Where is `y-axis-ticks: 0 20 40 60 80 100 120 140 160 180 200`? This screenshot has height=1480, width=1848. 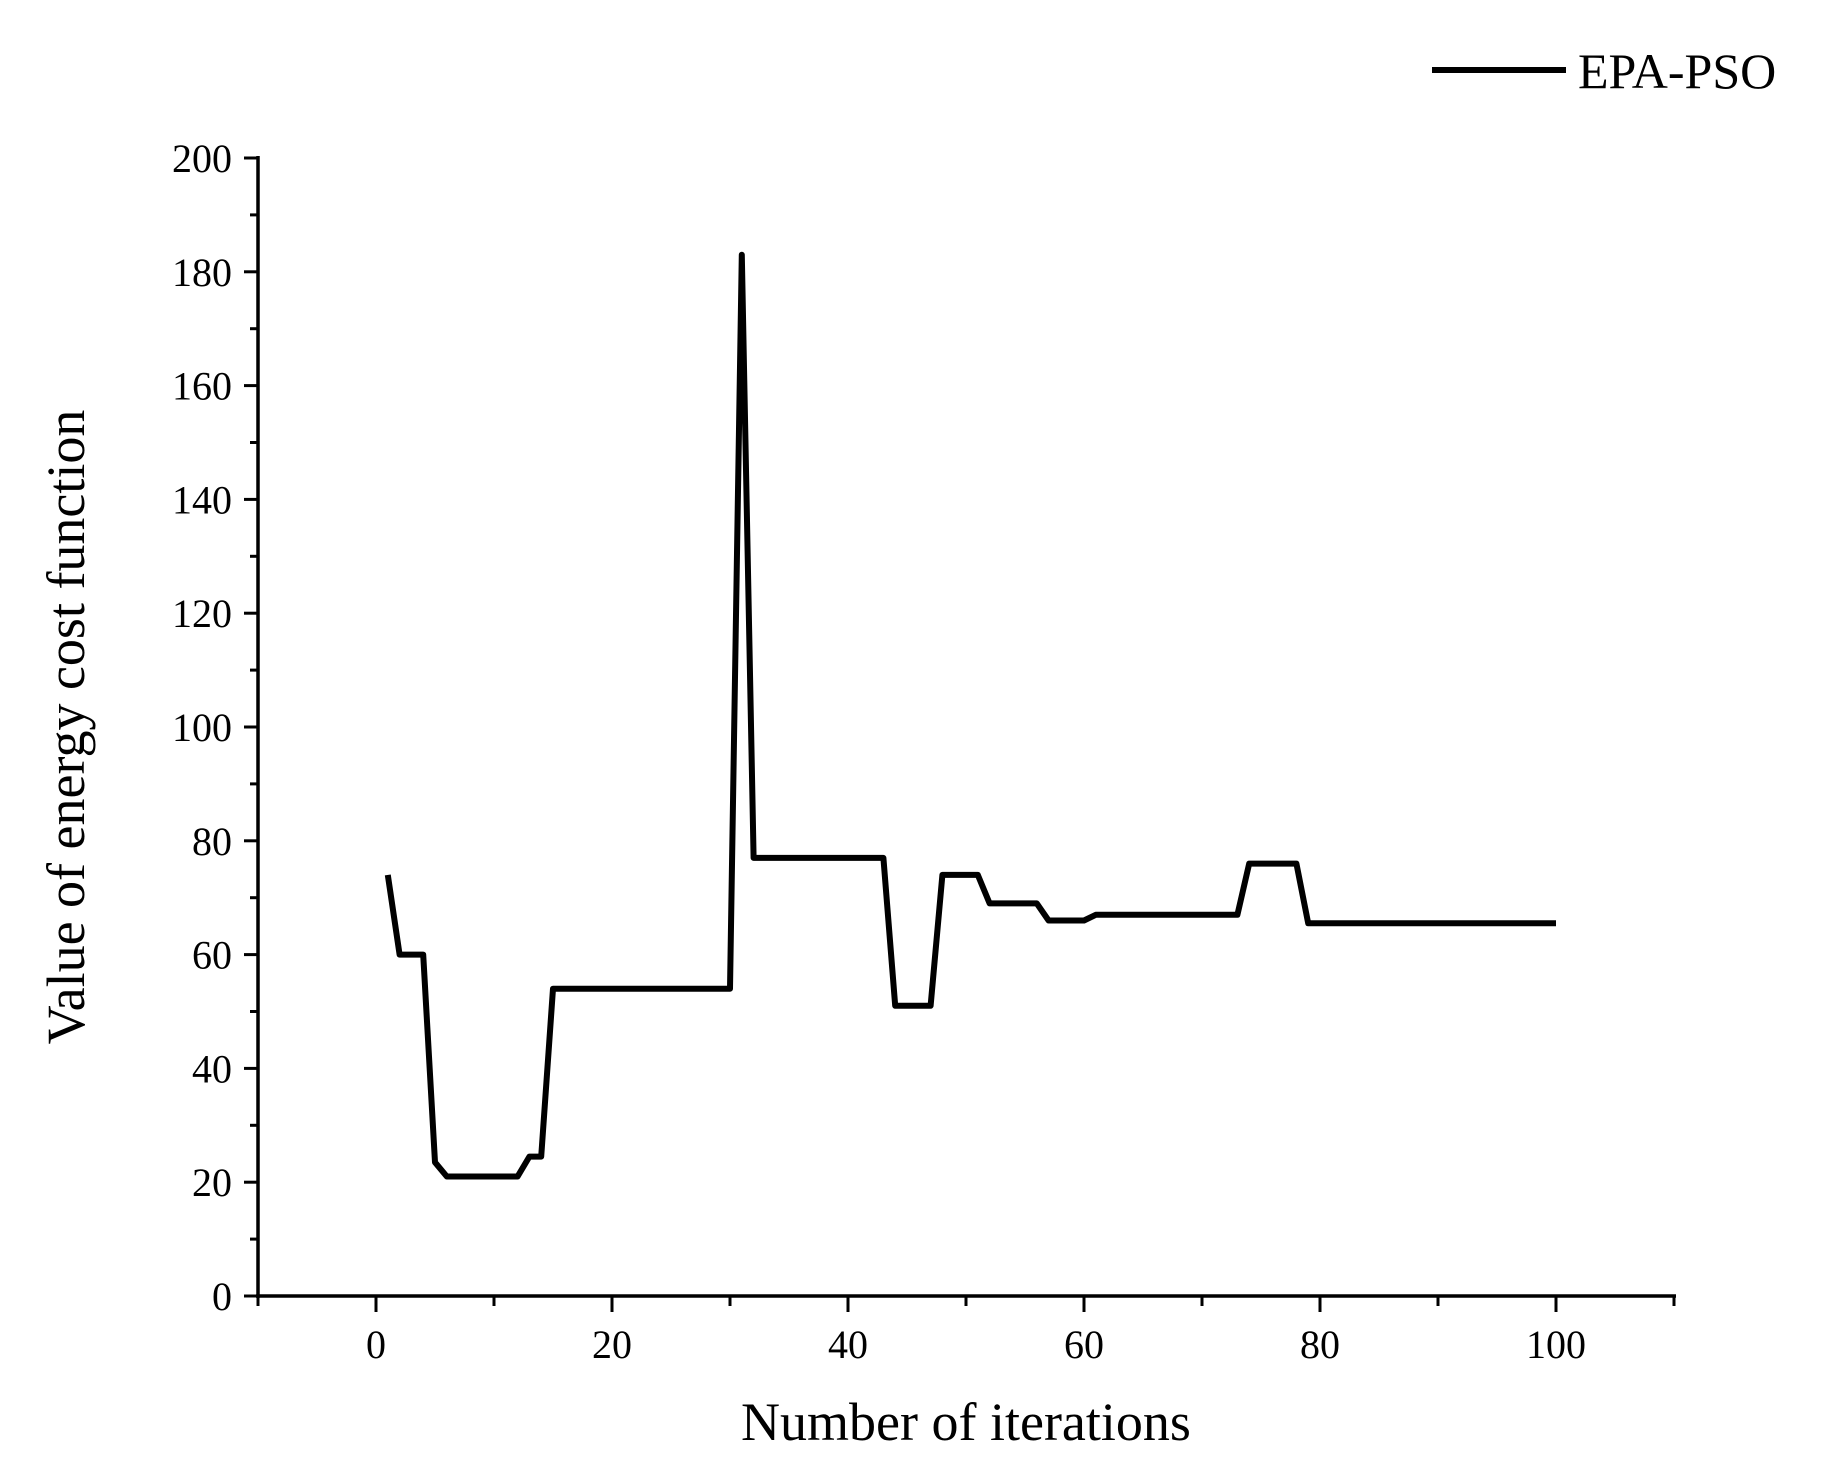
y-axis-ticks: 0 20 40 60 80 100 120 140 160 180 200 is located at coordinates (215, 727).